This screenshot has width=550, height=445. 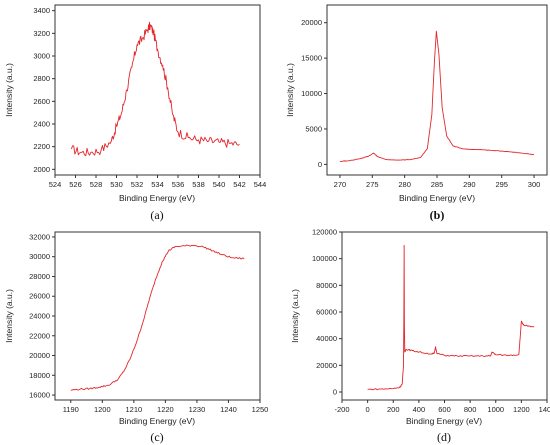 What do you see at coordinates (55, 184) in the screenshot?
I see `x-tick-label-a-0: 524` at bounding box center [55, 184].